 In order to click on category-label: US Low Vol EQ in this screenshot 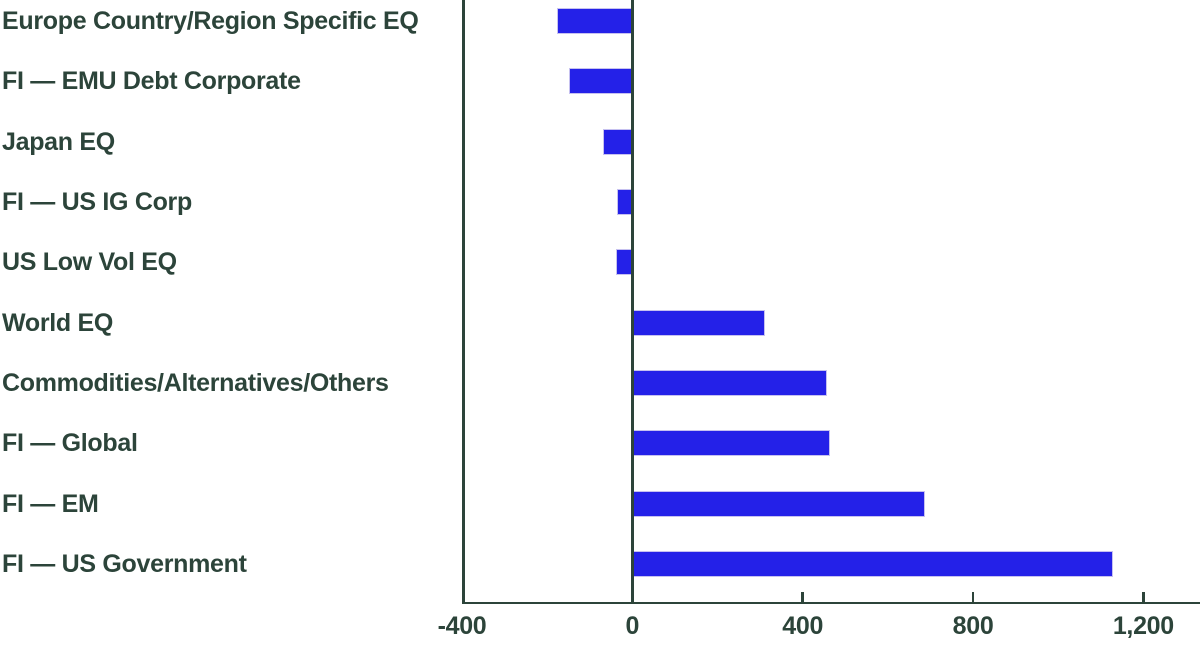, I will do `click(89, 262)`.